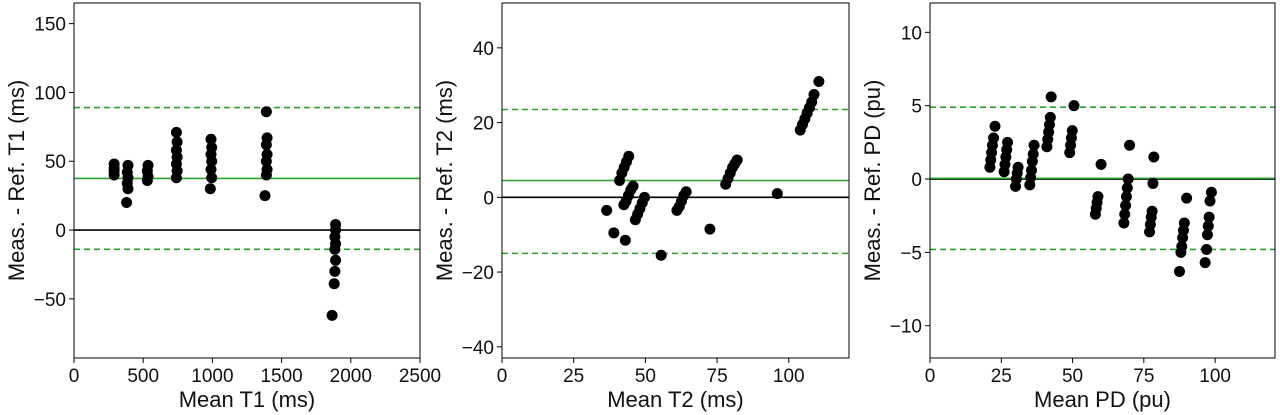 The height and width of the screenshot is (415, 1280). I want to click on x-axis-label: Mean T2 (ms), so click(675, 399).